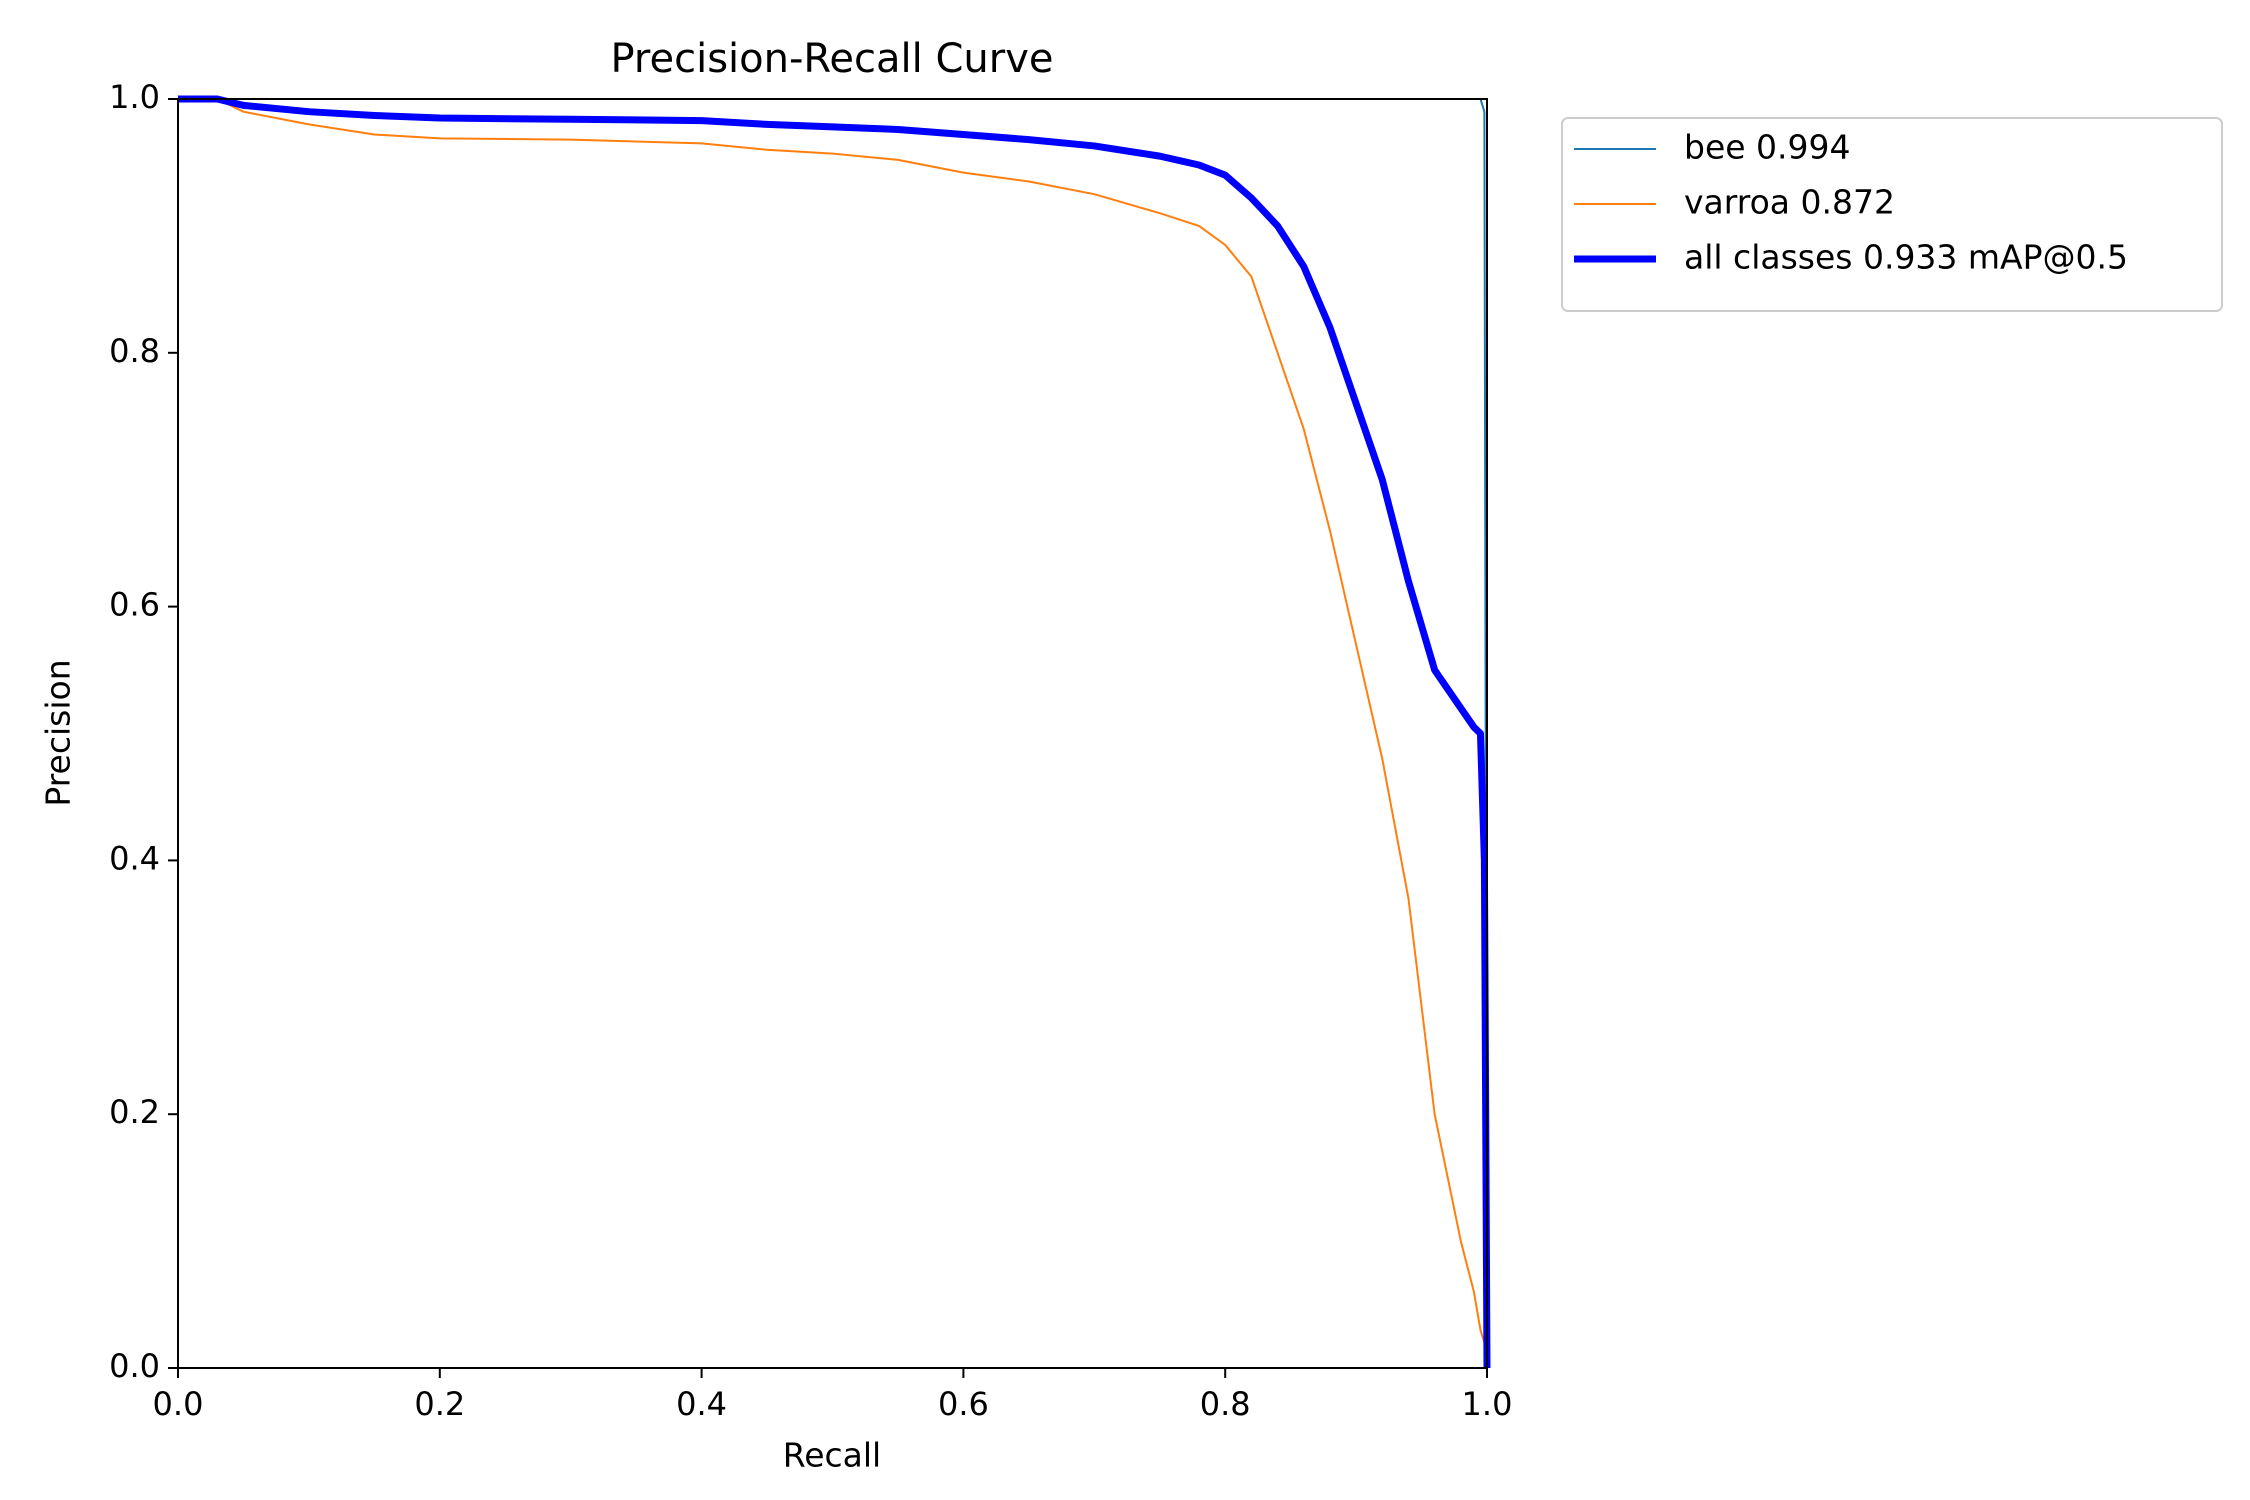 This screenshot has width=2250, height=1500. Describe the element at coordinates (1767, 147) in the screenshot. I see `legend-label: bee 0.994` at that location.